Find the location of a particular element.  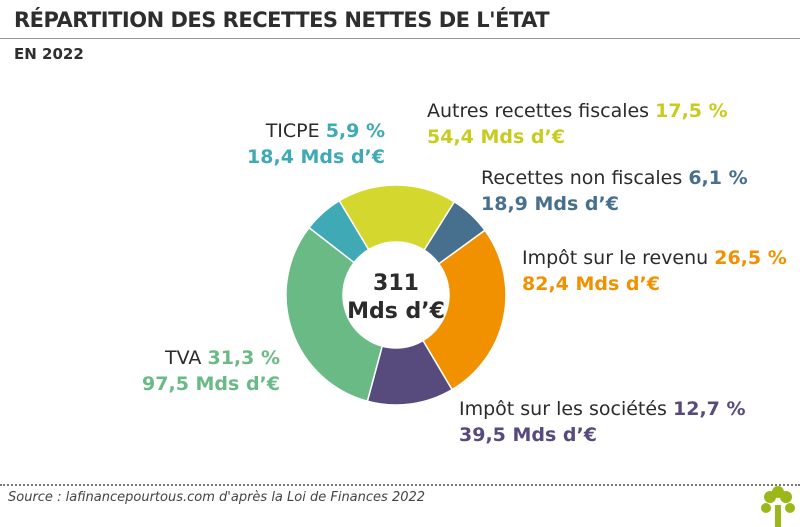

slice-amount: 18,9 Mds d’€ is located at coordinates (550, 204).